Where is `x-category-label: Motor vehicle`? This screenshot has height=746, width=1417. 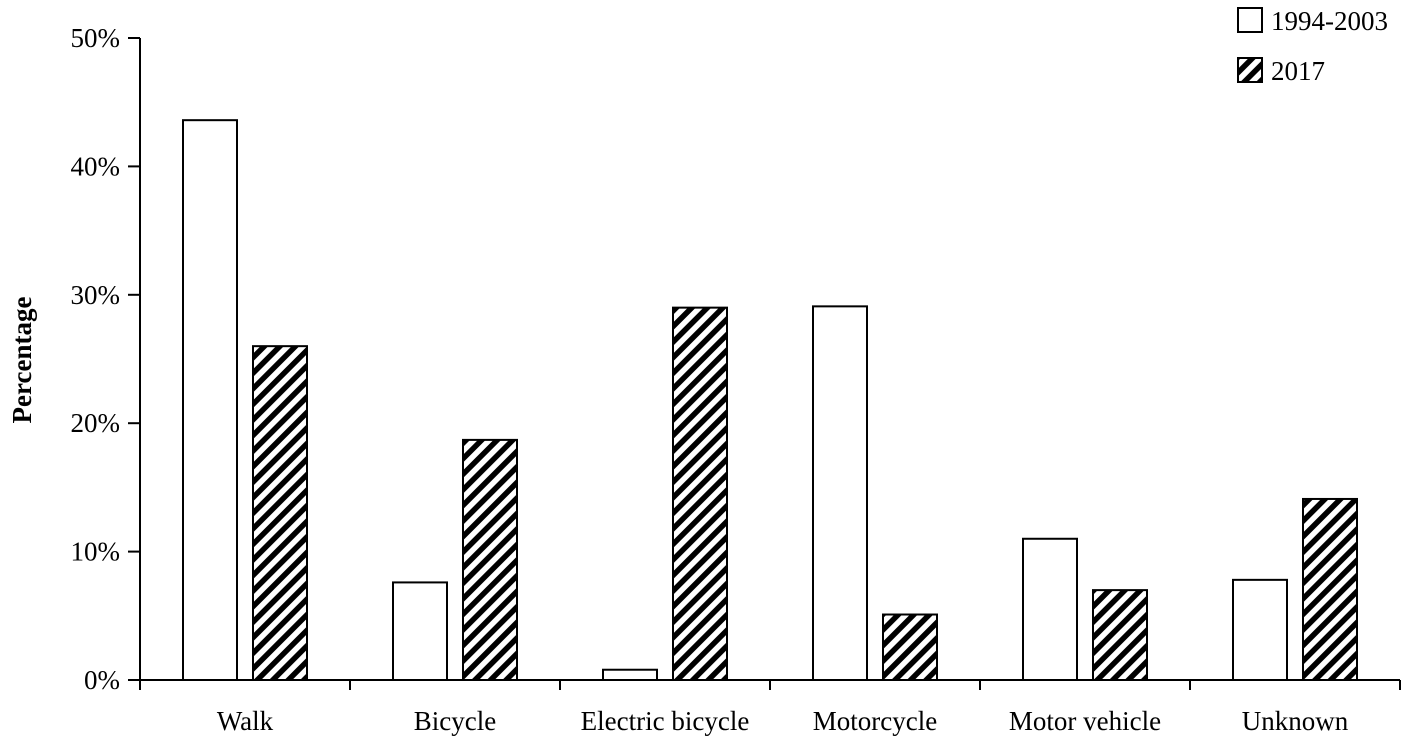 x-category-label: Motor vehicle is located at coordinates (1085, 721).